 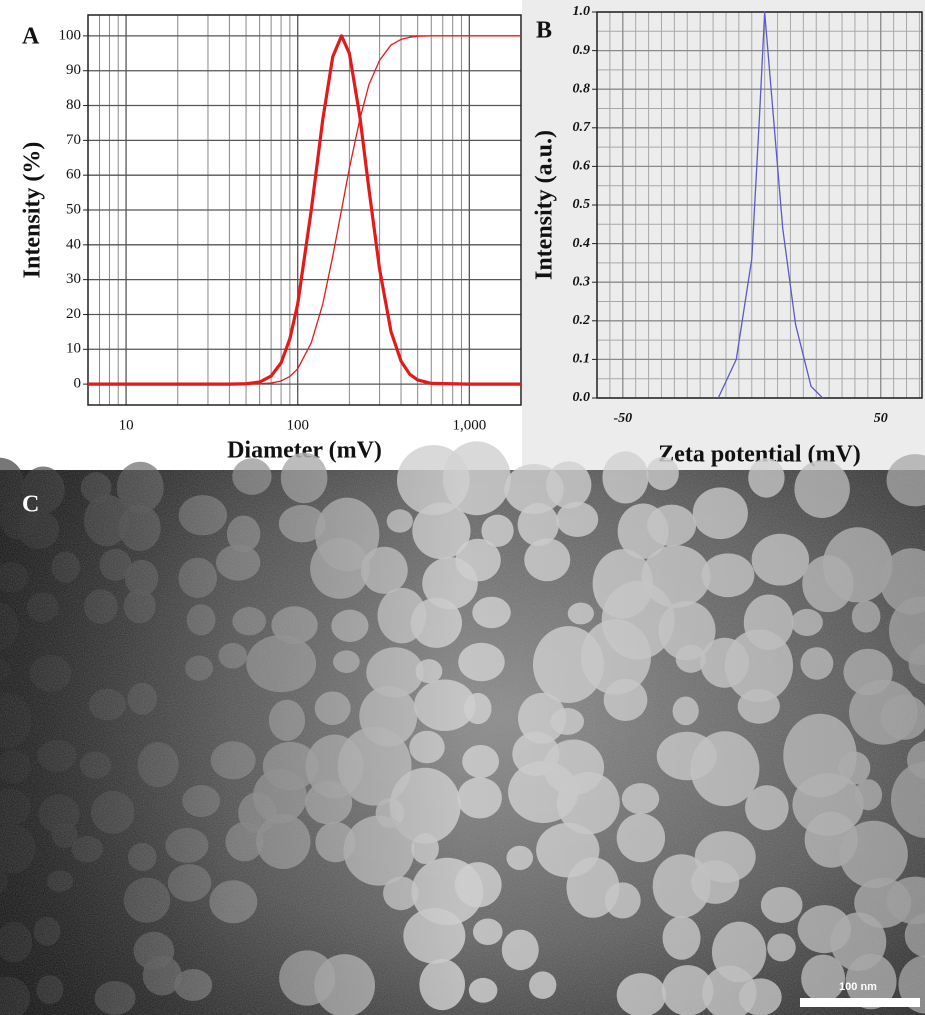 I want to click on y-tick-label: 0.4, so click(x=582, y=243).